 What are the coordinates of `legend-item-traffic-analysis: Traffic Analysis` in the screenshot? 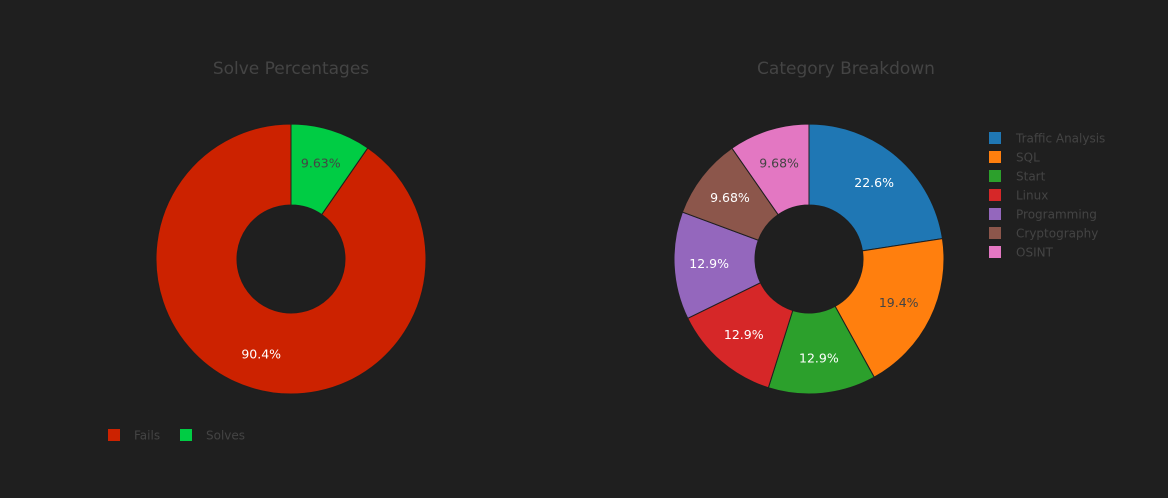 It's located at (1047, 139).